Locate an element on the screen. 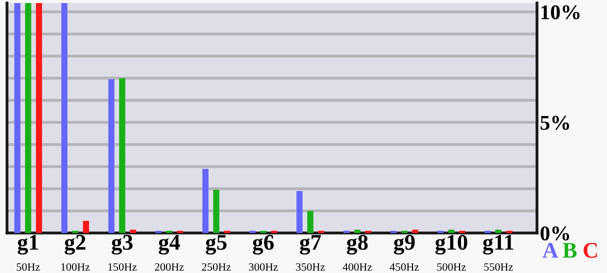  text: A is located at coordinates (550, 250).